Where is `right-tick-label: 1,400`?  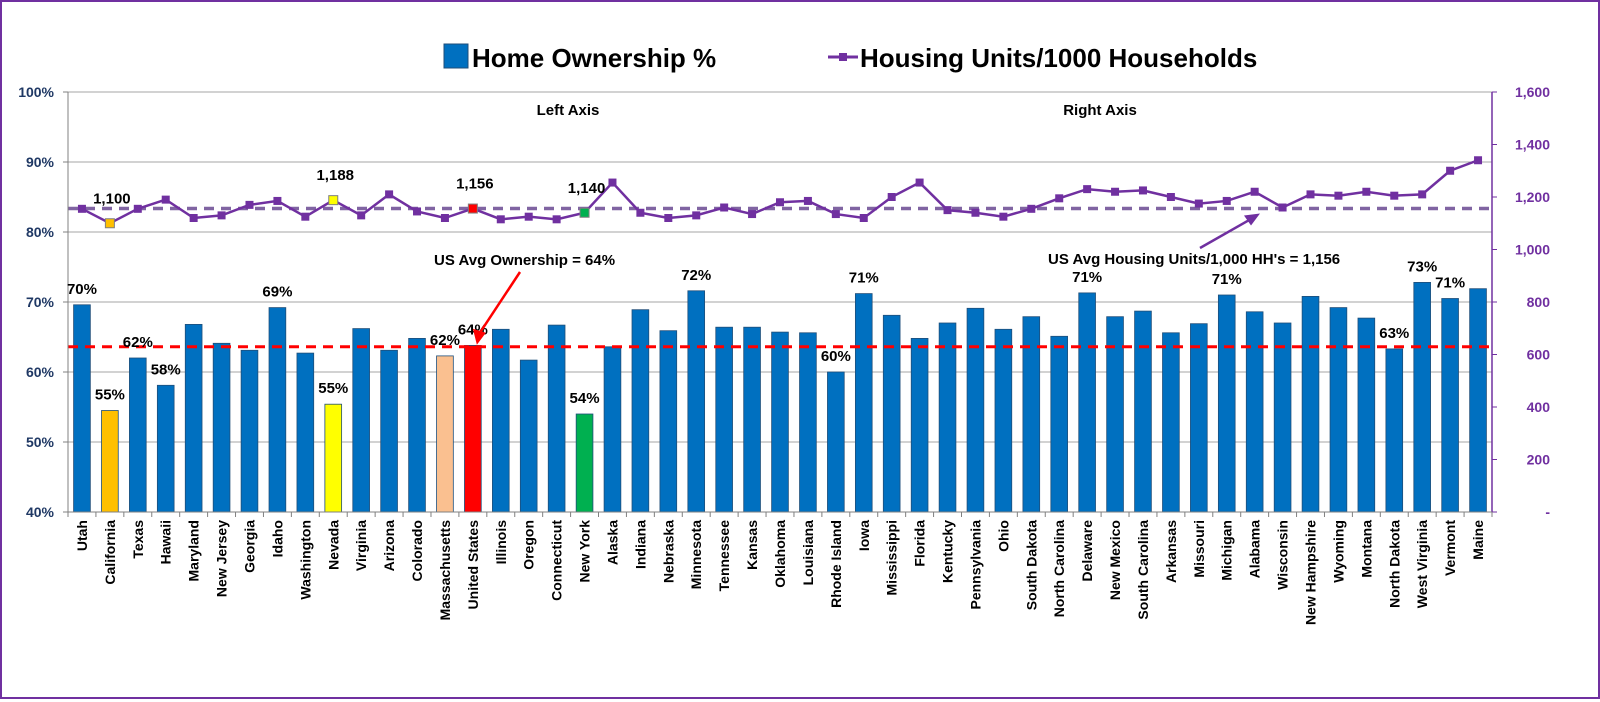
right-tick-label: 1,400 is located at coordinates (1532, 145).